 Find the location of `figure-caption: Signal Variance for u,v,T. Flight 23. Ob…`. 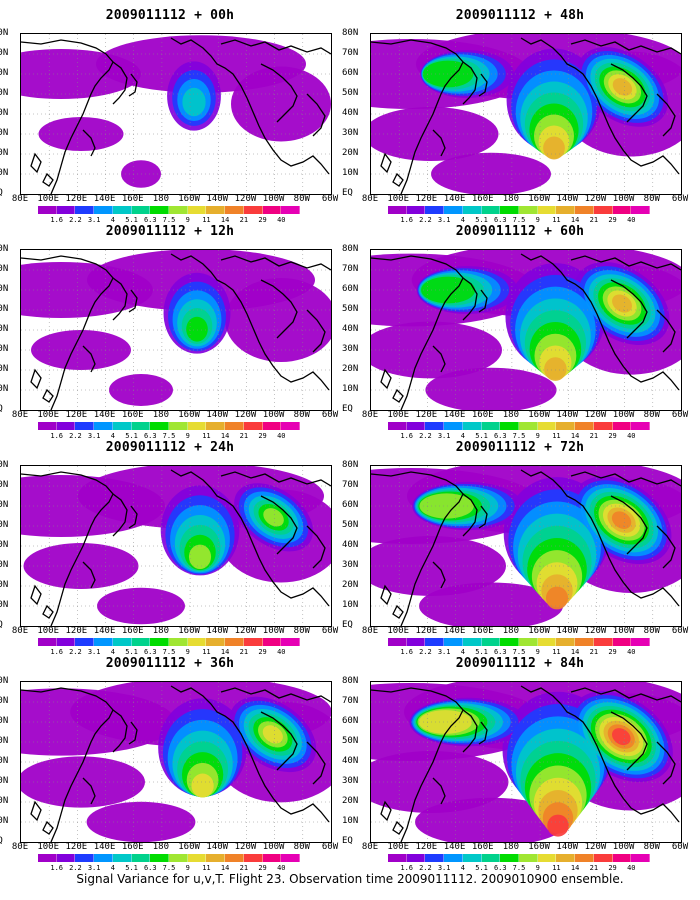

figure-caption: Signal Variance for u,v,T. Flight 23. Ob… is located at coordinates (350, 879).